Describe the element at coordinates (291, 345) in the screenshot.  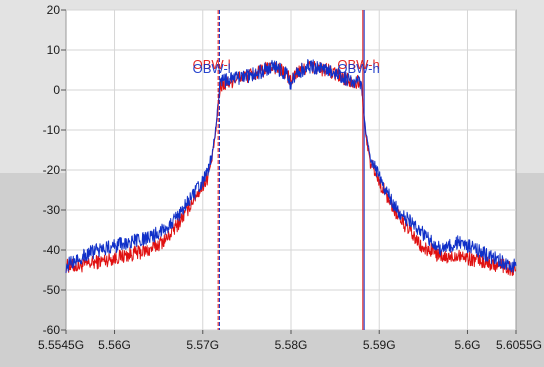
I see `x-tick-label: 5.58G` at that location.